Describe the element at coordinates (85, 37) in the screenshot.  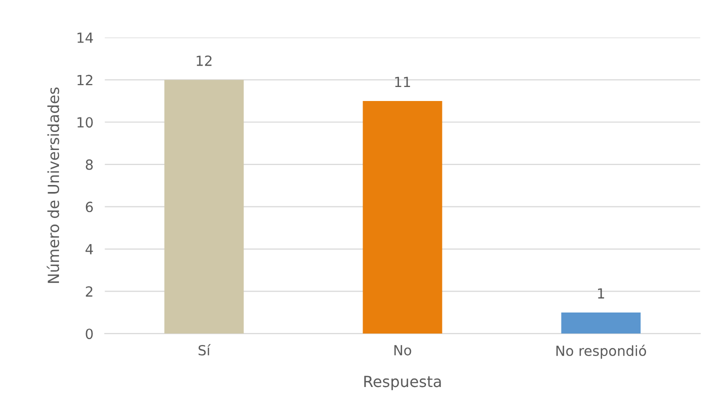
I see `y-tick-label: 14` at that location.